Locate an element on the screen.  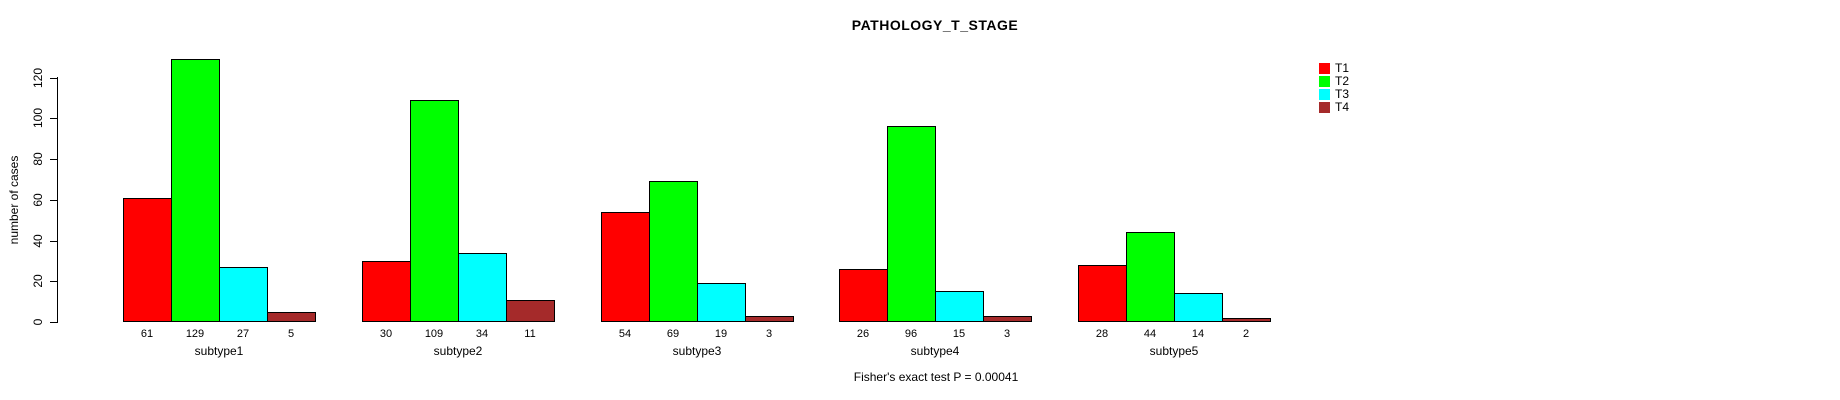
category-label: subtype5 is located at coordinates (1174, 351).